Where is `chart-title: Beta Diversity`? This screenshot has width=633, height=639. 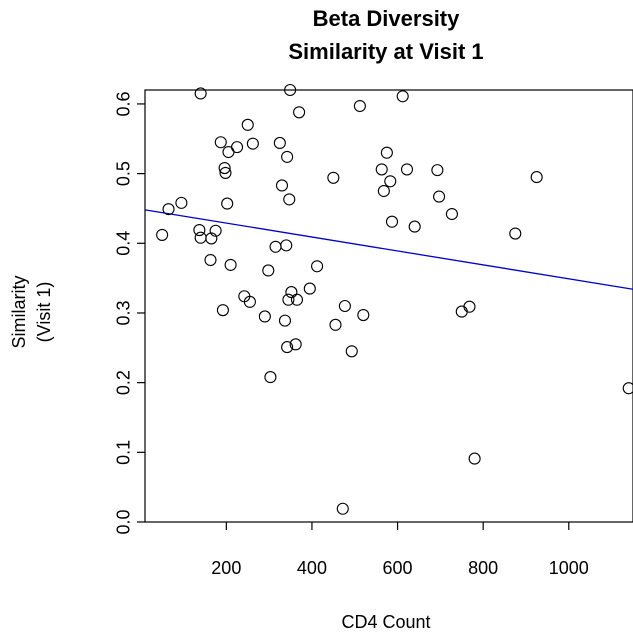 chart-title: Beta Diversity is located at coordinates (387, 18).